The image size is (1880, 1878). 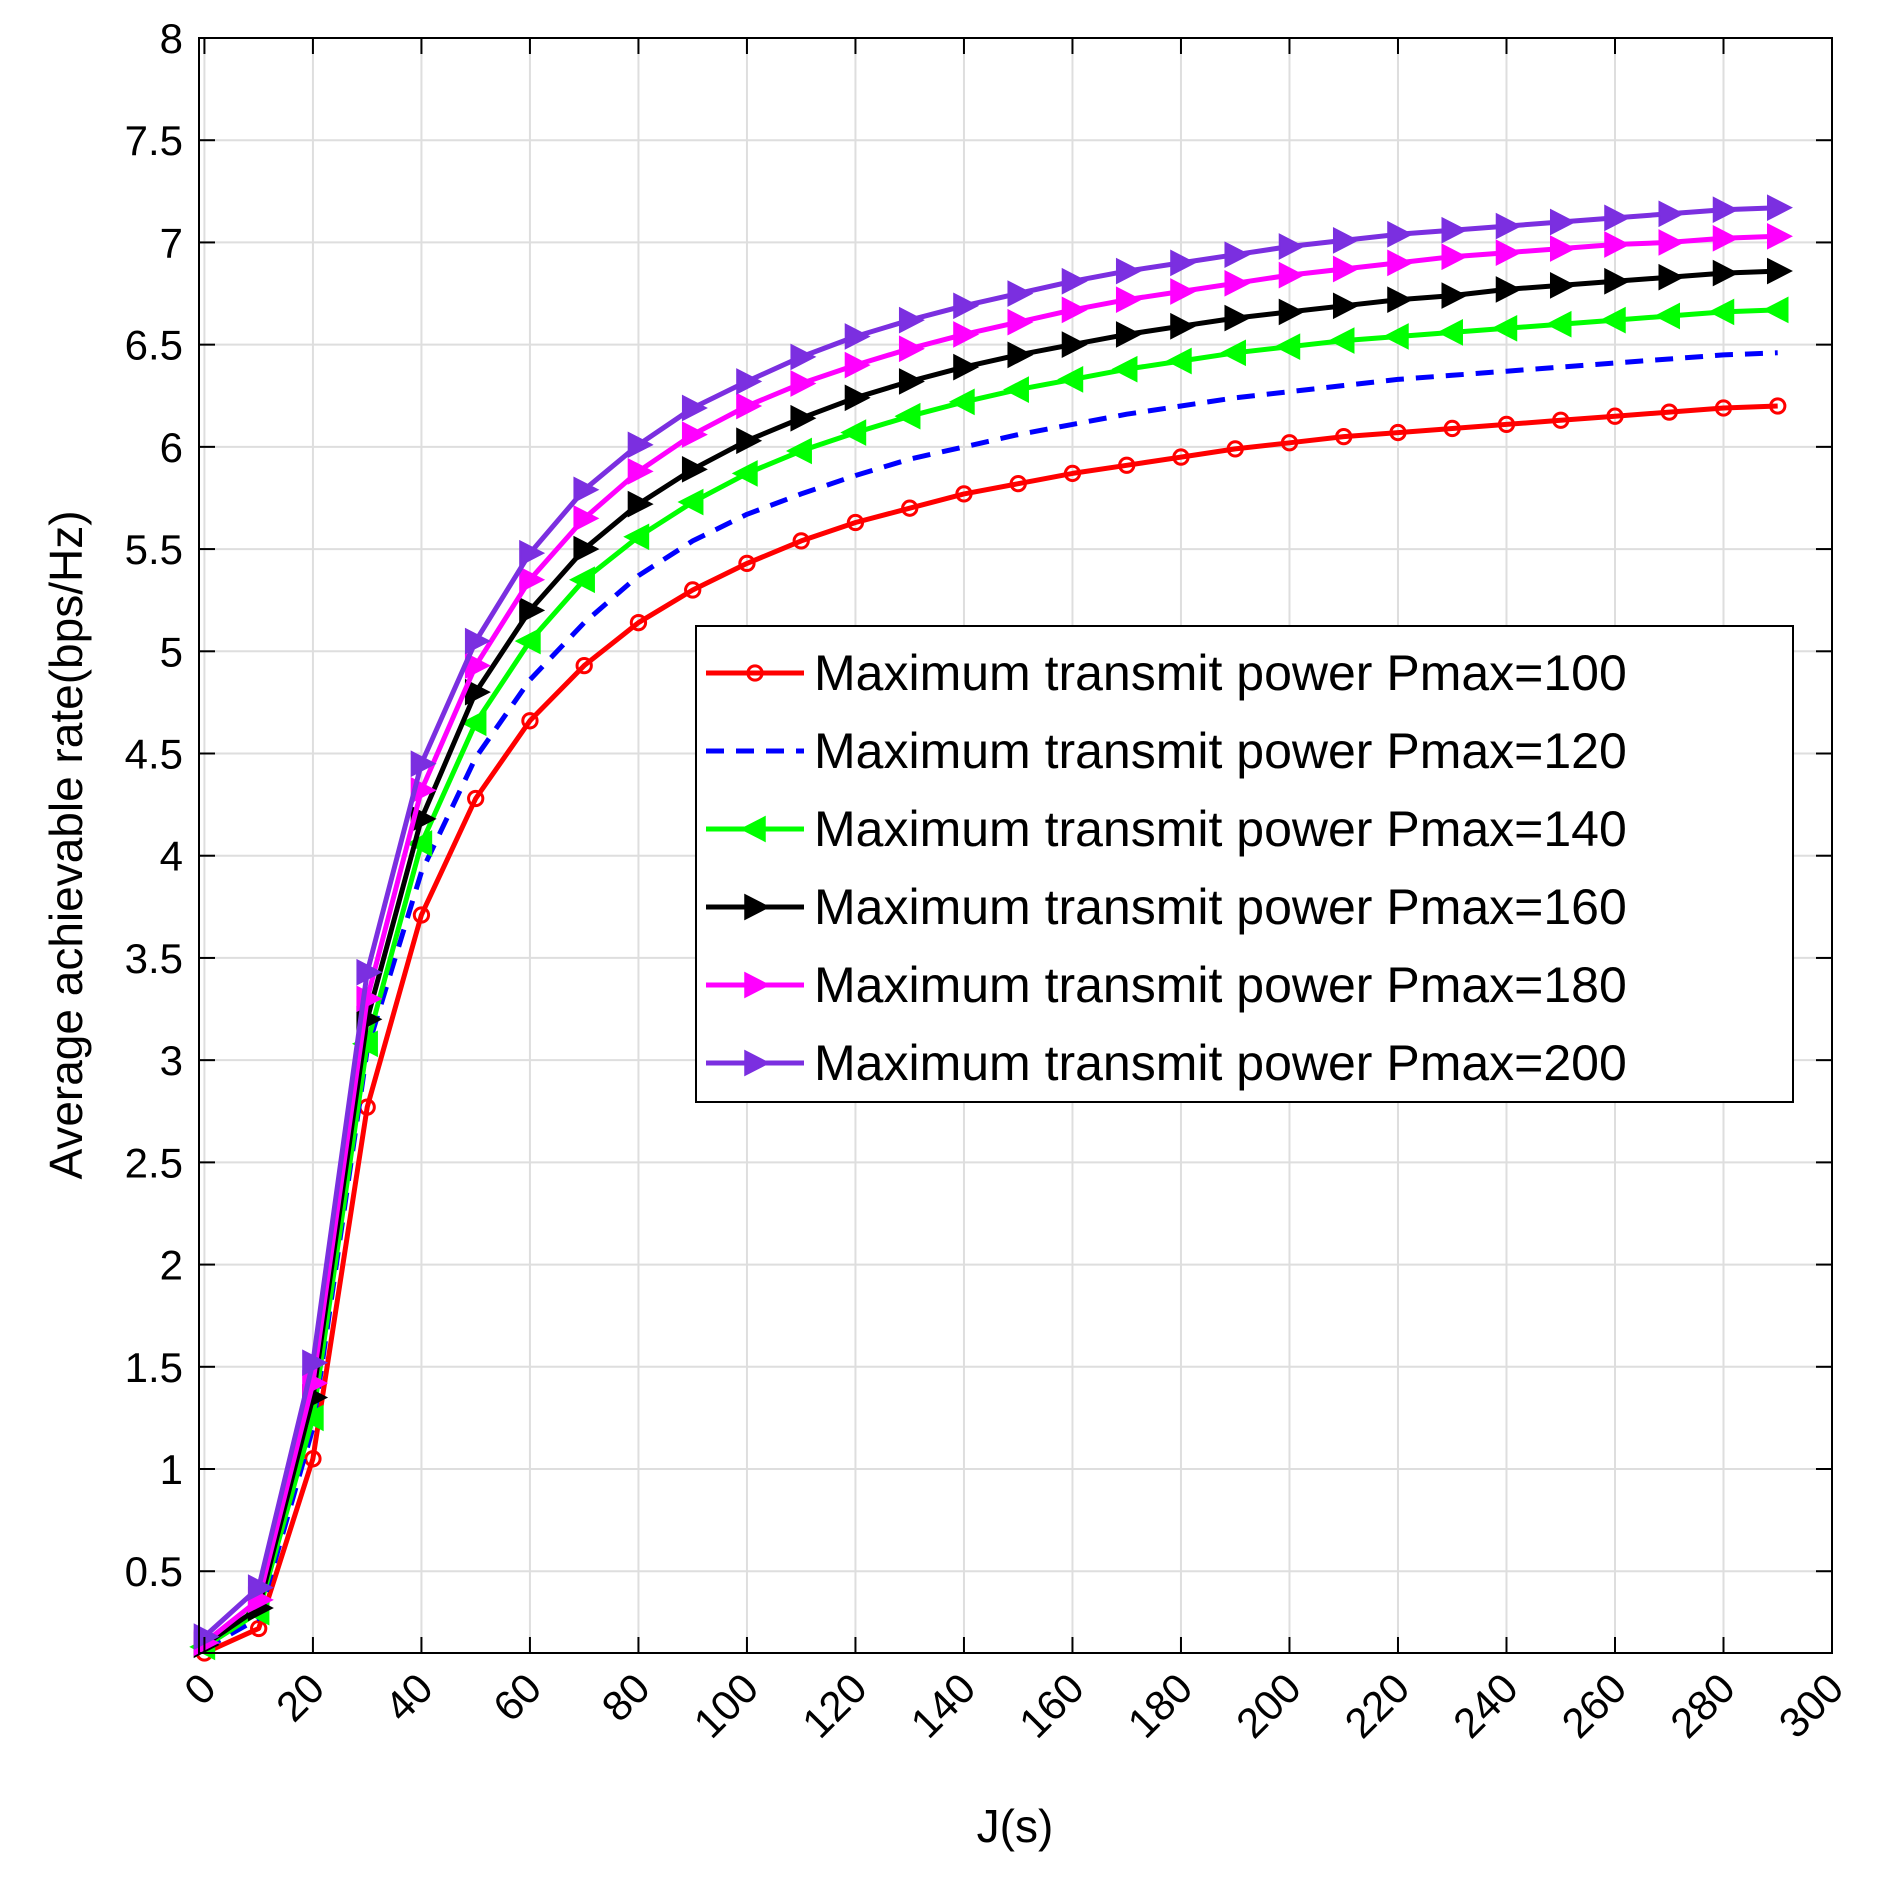 What do you see at coordinates (154, 958) in the screenshot?
I see `y-tick-label: 3.5` at bounding box center [154, 958].